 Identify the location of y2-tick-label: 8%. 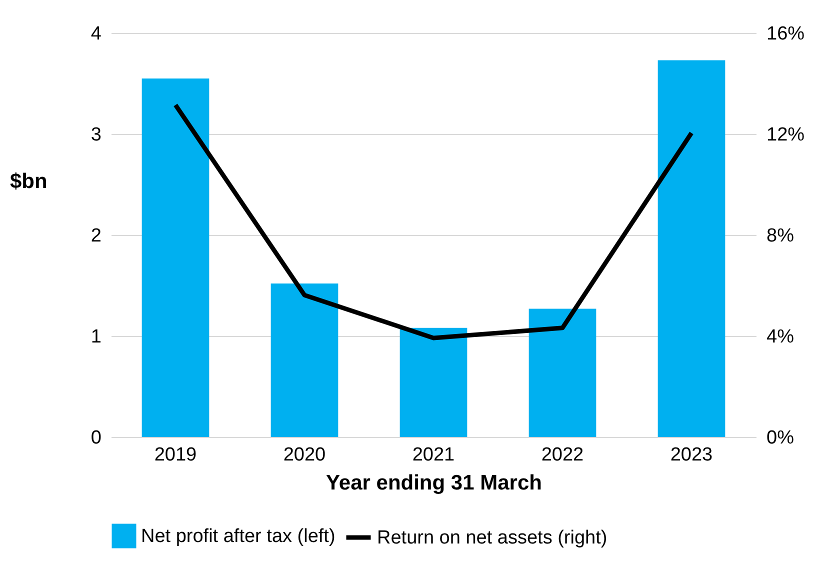
(780, 236).